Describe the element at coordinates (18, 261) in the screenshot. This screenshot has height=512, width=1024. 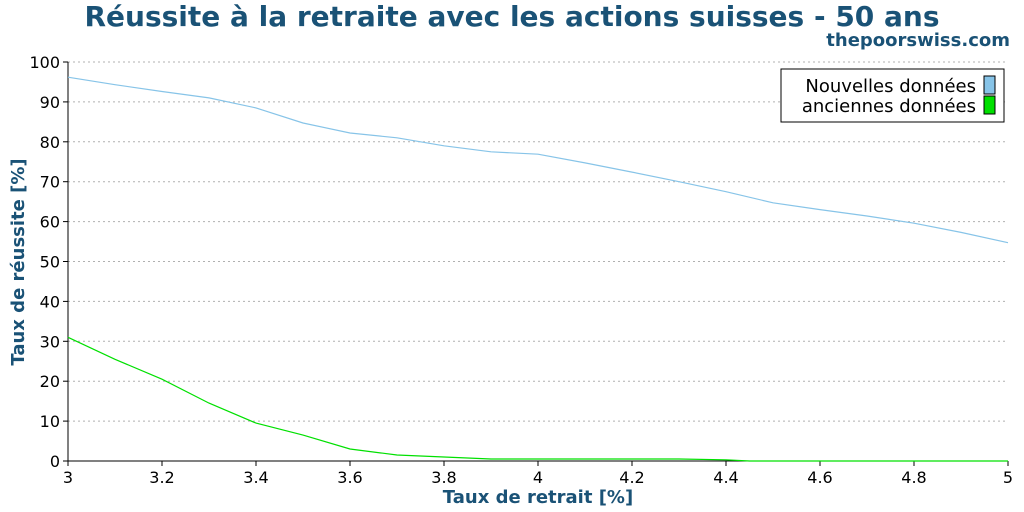
I see `y-axis-label: Taux de réussite [%]` at that location.